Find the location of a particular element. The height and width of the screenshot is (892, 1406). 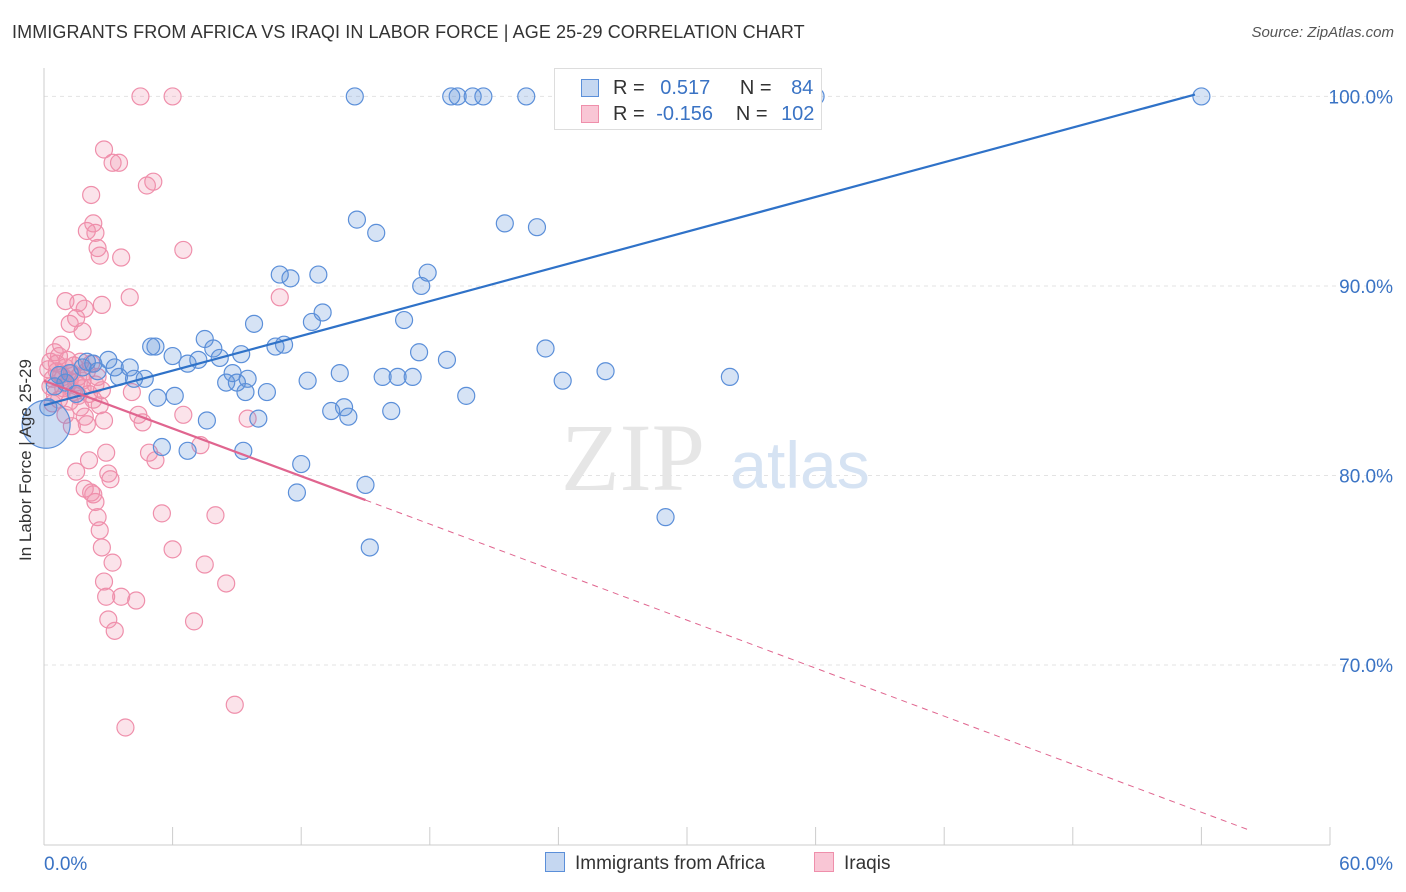

watermark-atlas: atlas is located at coordinates (799, 465).